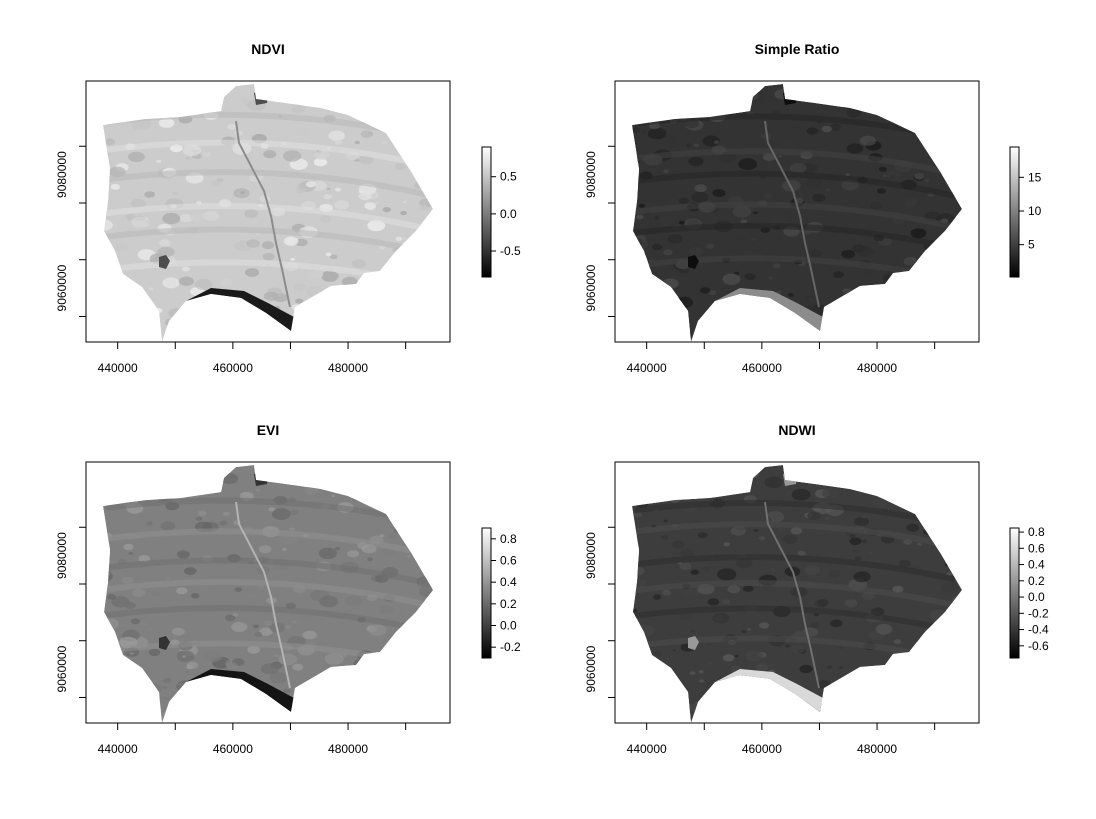 This screenshot has height=819, width=1096. What do you see at coordinates (797, 213) in the screenshot?
I see `raster-image` at bounding box center [797, 213].